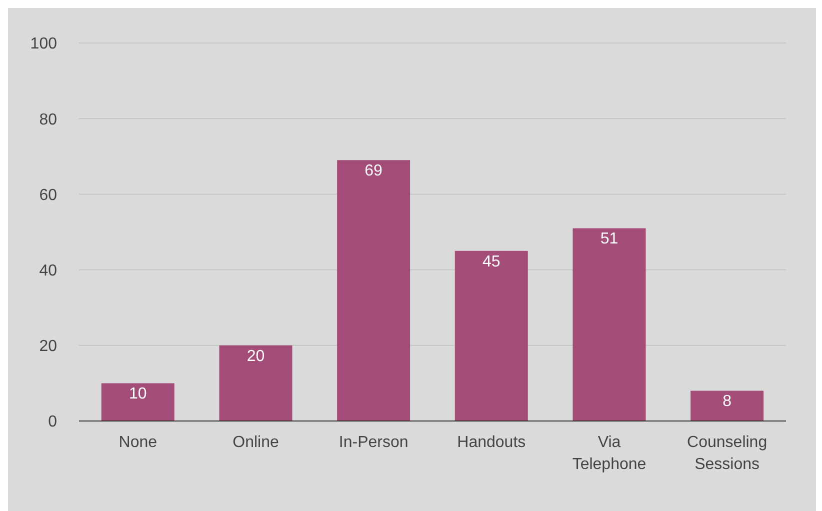 The image size is (822, 511). Describe the element at coordinates (48, 347) in the screenshot. I see `y-tick-label: 20` at that location.